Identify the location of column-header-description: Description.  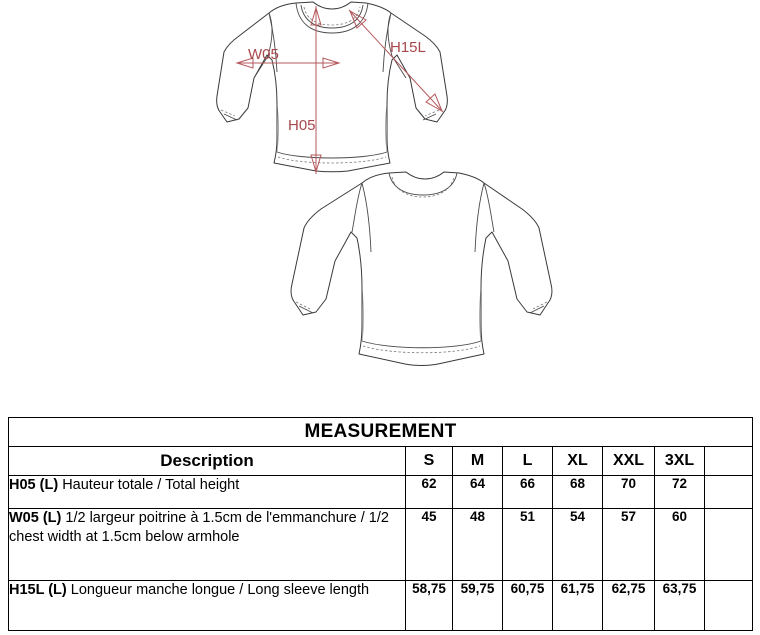
(207, 461).